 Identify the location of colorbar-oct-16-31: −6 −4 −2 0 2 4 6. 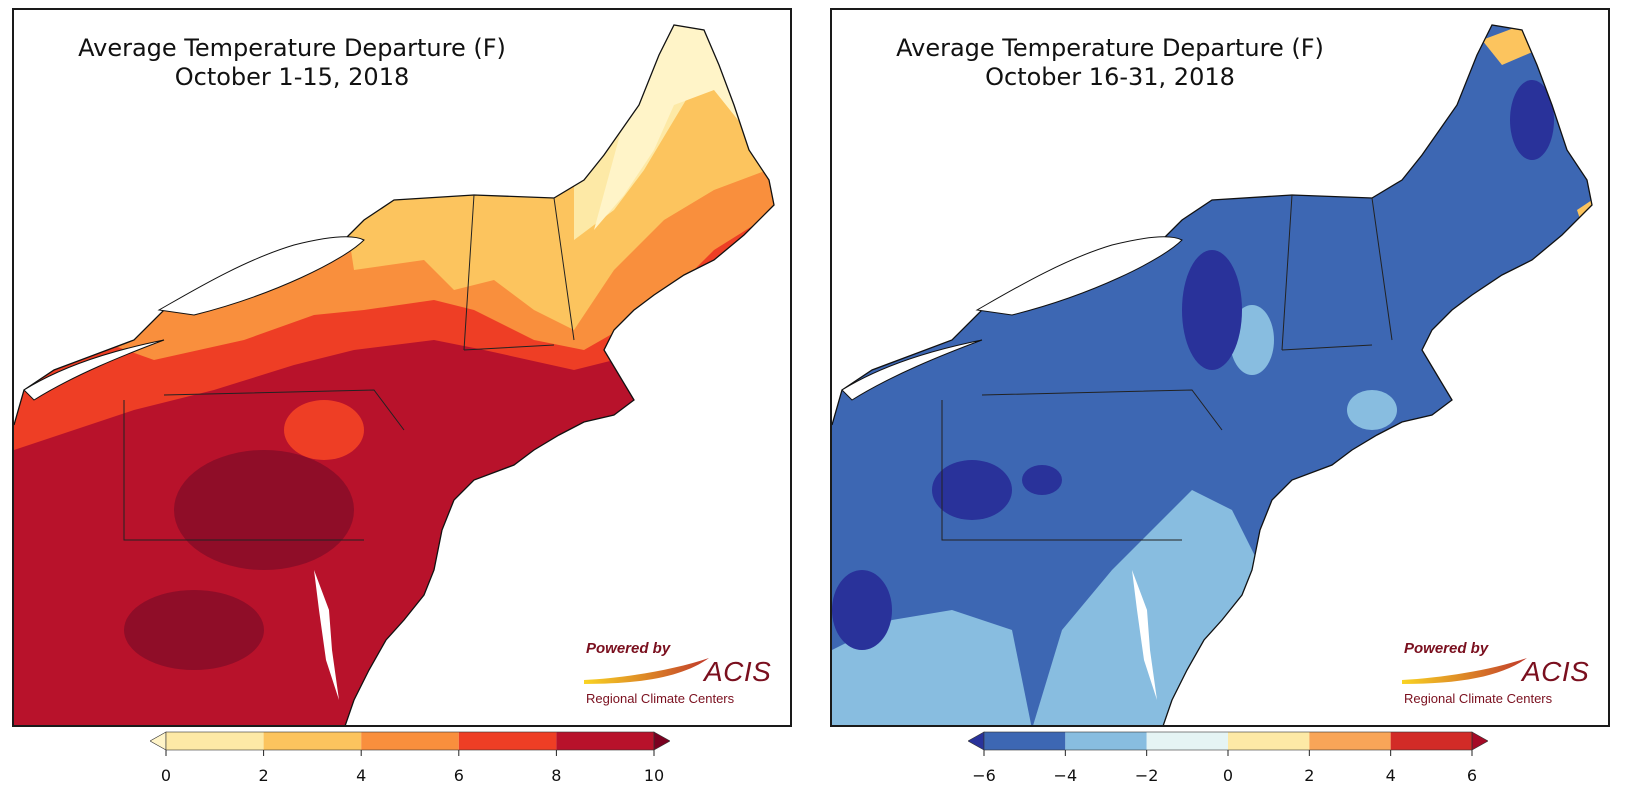
(1228, 758).